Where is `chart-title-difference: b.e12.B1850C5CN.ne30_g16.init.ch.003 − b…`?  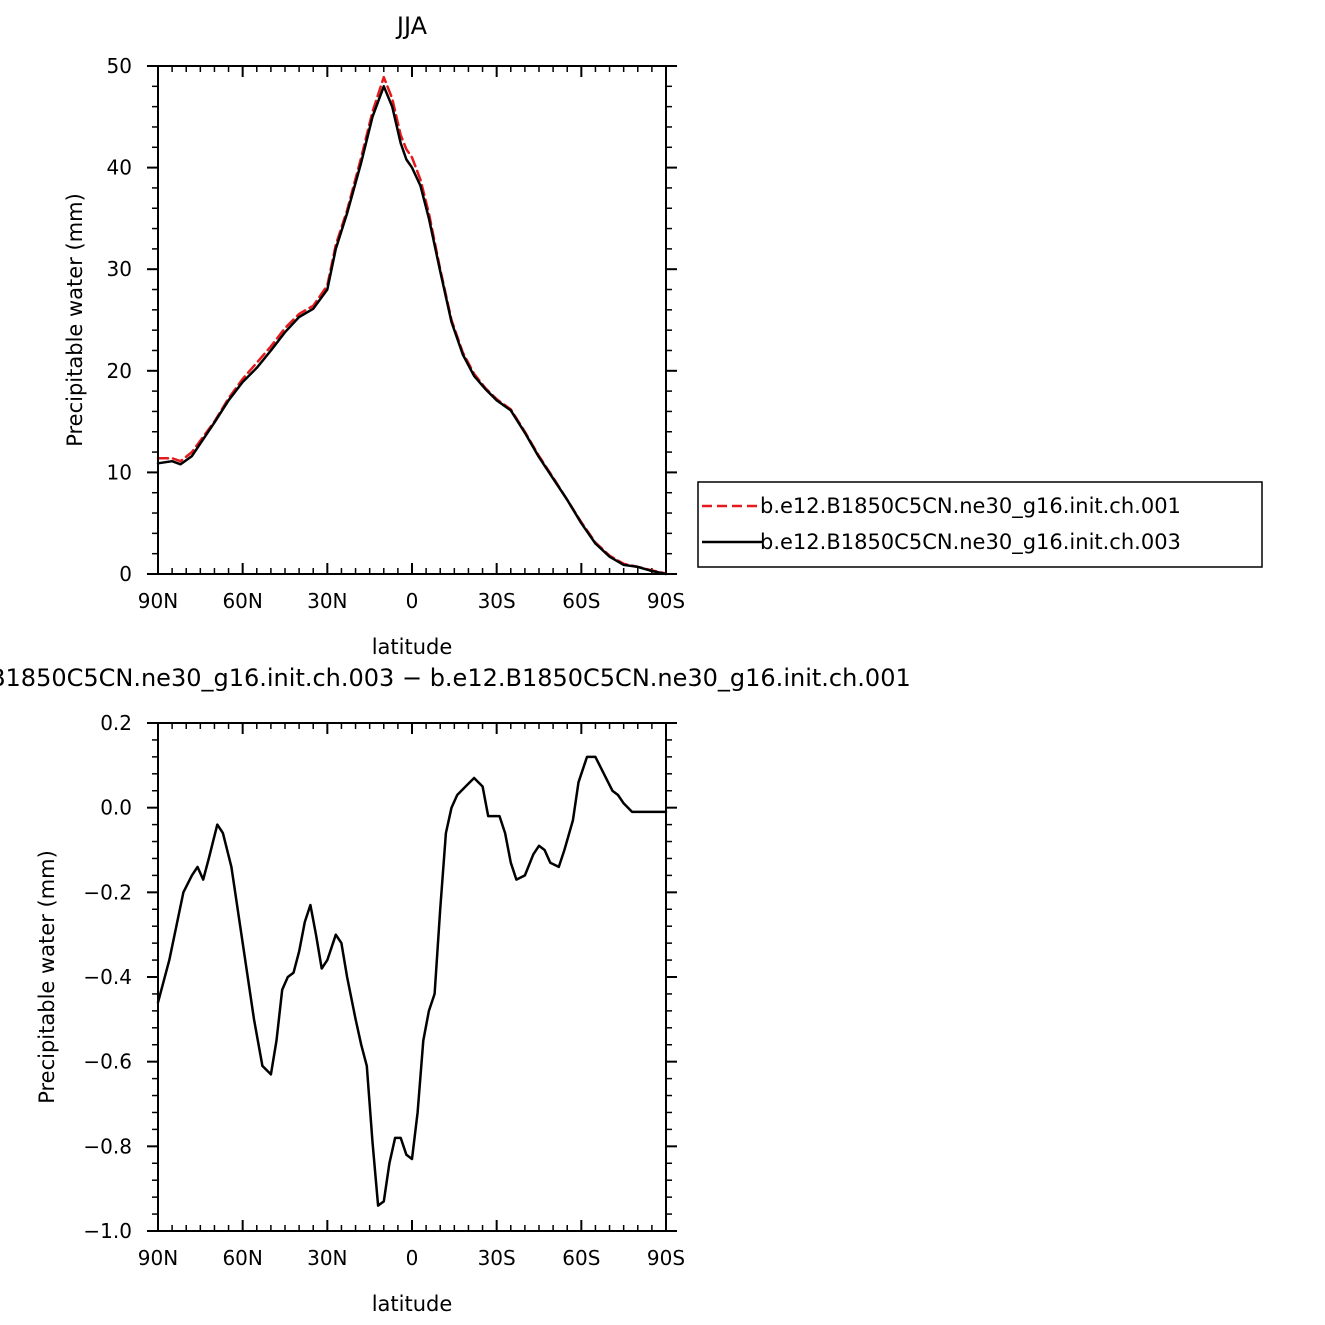 chart-title-difference: b.e12.B1850C5CN.ne30_g16.init.ch.003 − b… is located at coordinates (455, 678).